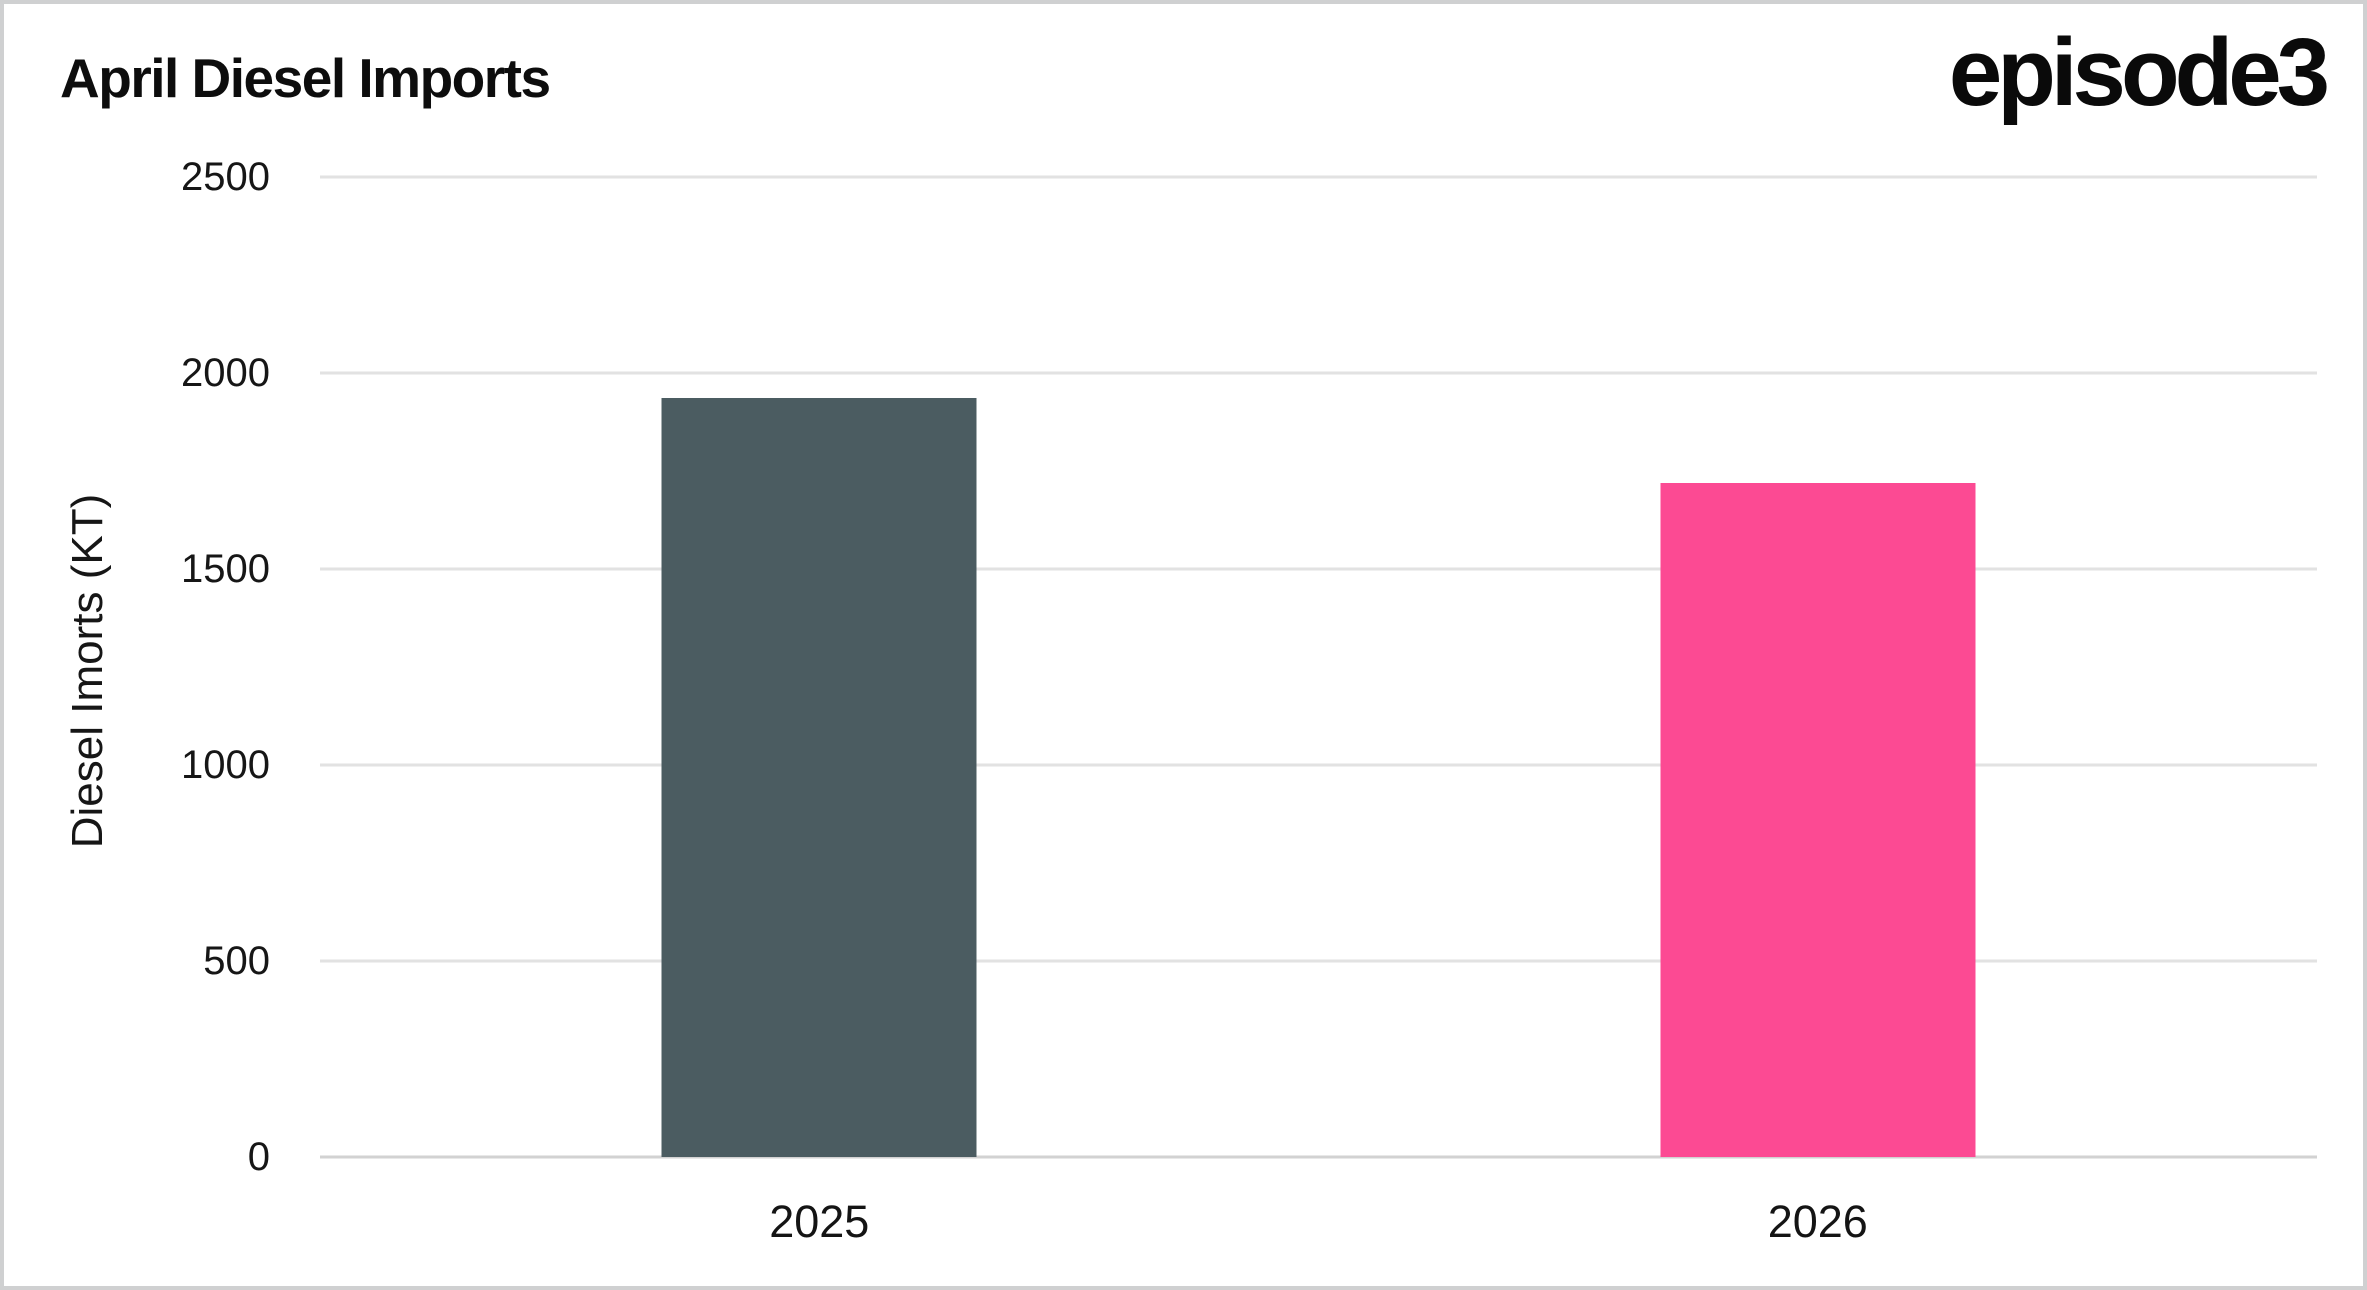 Image resolution: width=2367 pixels, height=1290 pixels. What do you see at coordinates (305, 78) in the screenshot?
I see `chart-title: April Diesel Imports` at bounding box center [305, 78].